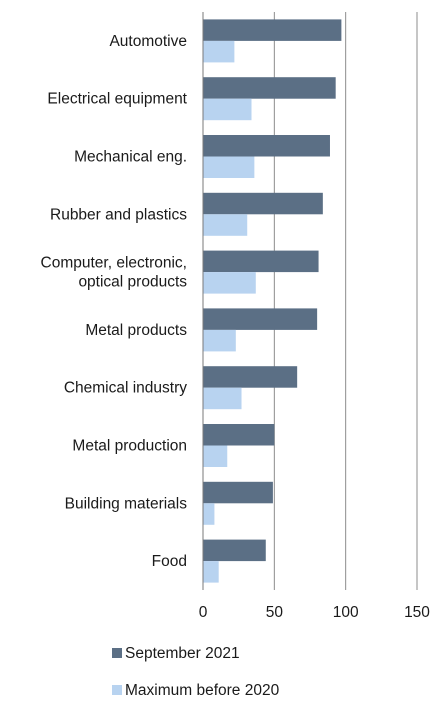 This screenshot has height=703, width=438. What do you see at coordinates (275, 612) in the screenshot?
I see `x-tick-label: 50` at bounding box center [275, 612].